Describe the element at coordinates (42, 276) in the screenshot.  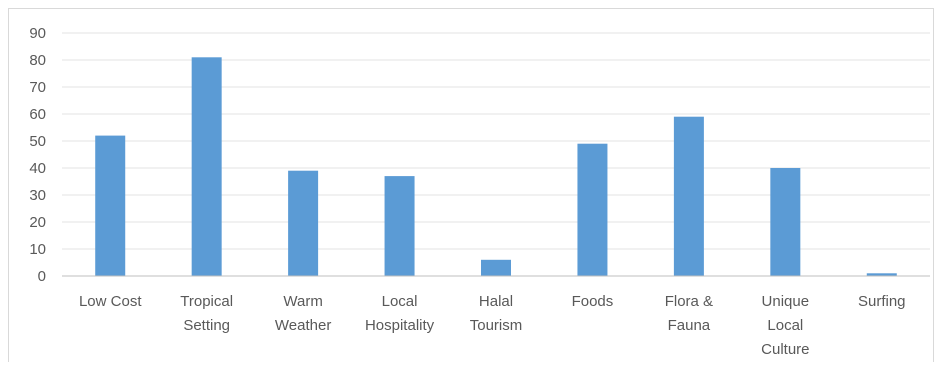
I see `y-tick-label: 0` at that location.